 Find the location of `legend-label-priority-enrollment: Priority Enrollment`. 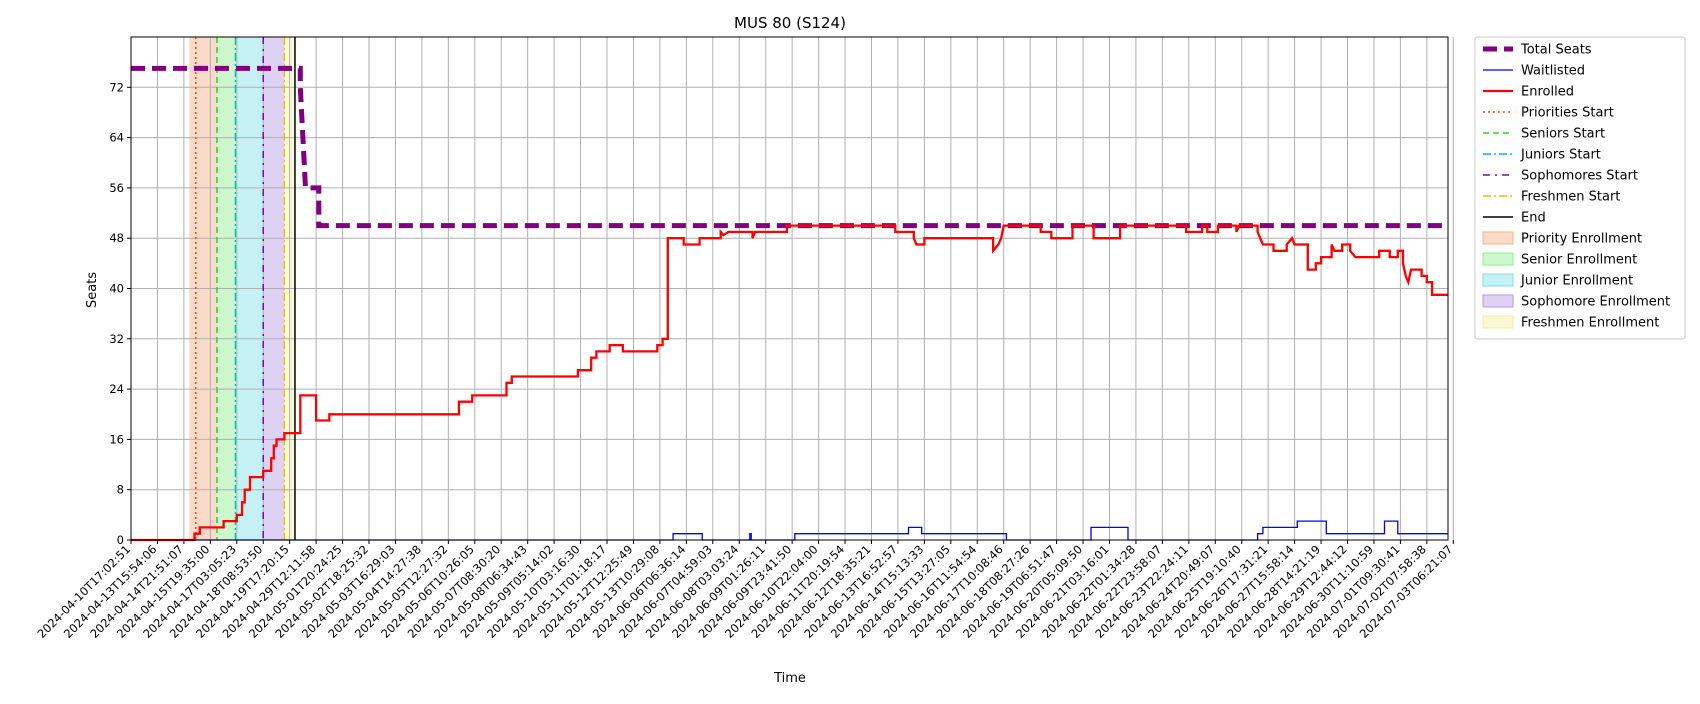

legend-label-priority-enrollment: Priority Enrollment is located at coordinates (1581, 239).